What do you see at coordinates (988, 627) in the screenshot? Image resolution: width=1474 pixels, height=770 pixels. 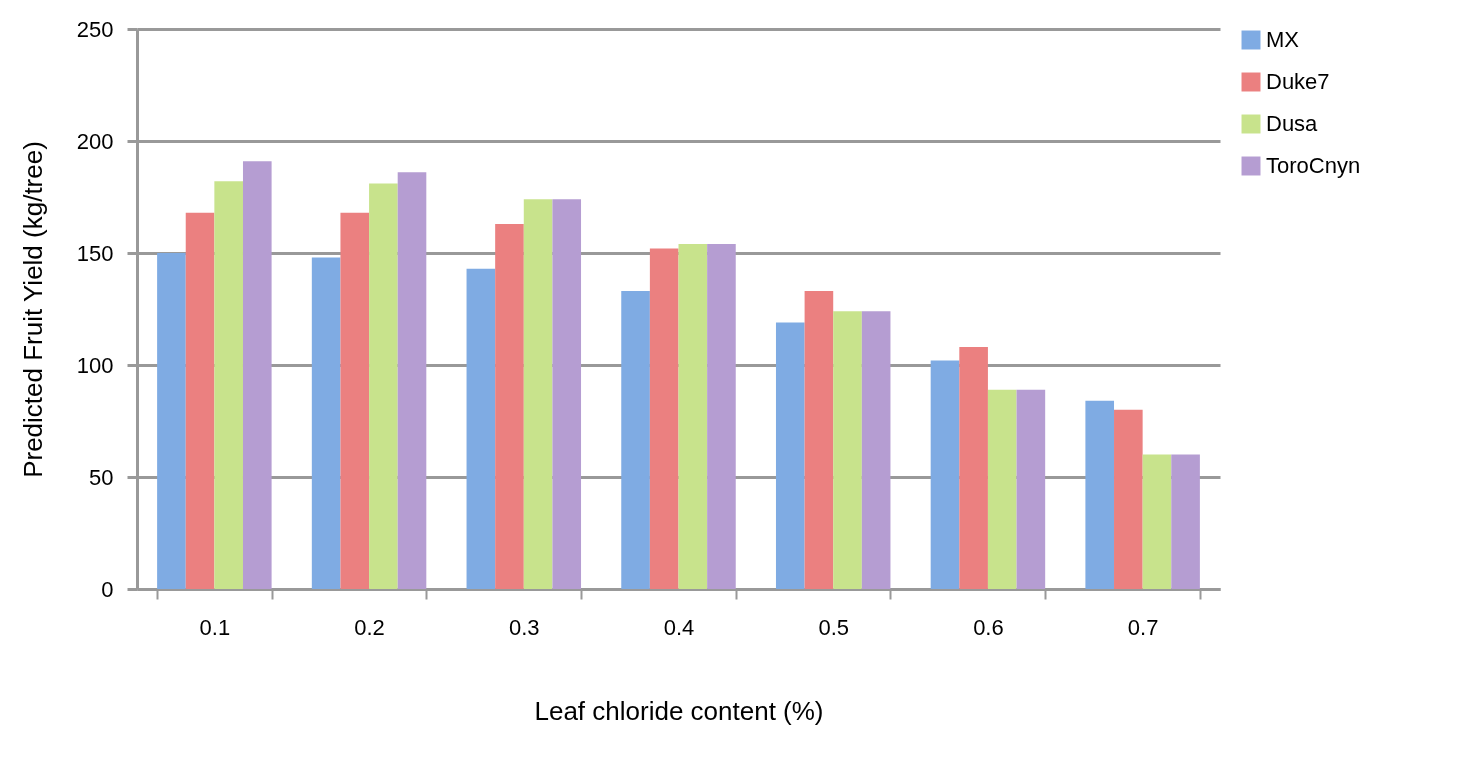 I see `x-tick-label: 0.6` at bounding box center [988, 627].